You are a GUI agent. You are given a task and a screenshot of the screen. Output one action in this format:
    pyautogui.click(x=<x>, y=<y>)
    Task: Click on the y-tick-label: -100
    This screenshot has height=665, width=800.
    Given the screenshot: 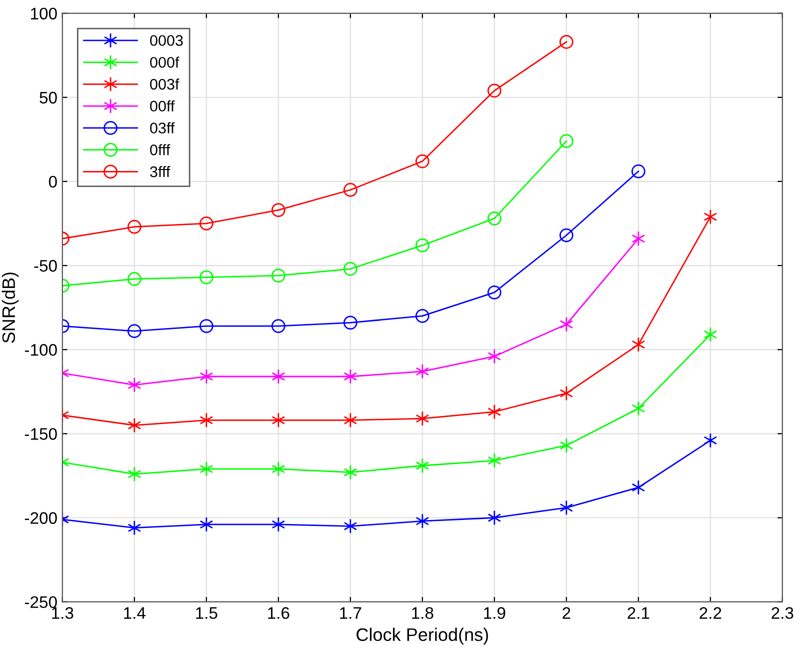 What is the action you would take?
    pyautogui.click(x=40, y=350)
    